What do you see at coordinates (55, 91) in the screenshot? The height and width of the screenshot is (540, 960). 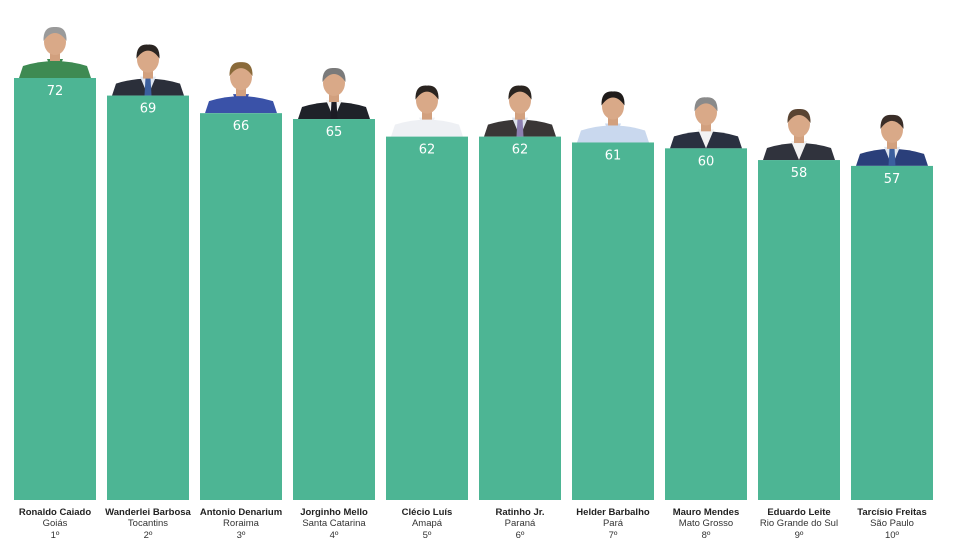 I see `bar-value-label: 72` at bounding box center [55, 91].